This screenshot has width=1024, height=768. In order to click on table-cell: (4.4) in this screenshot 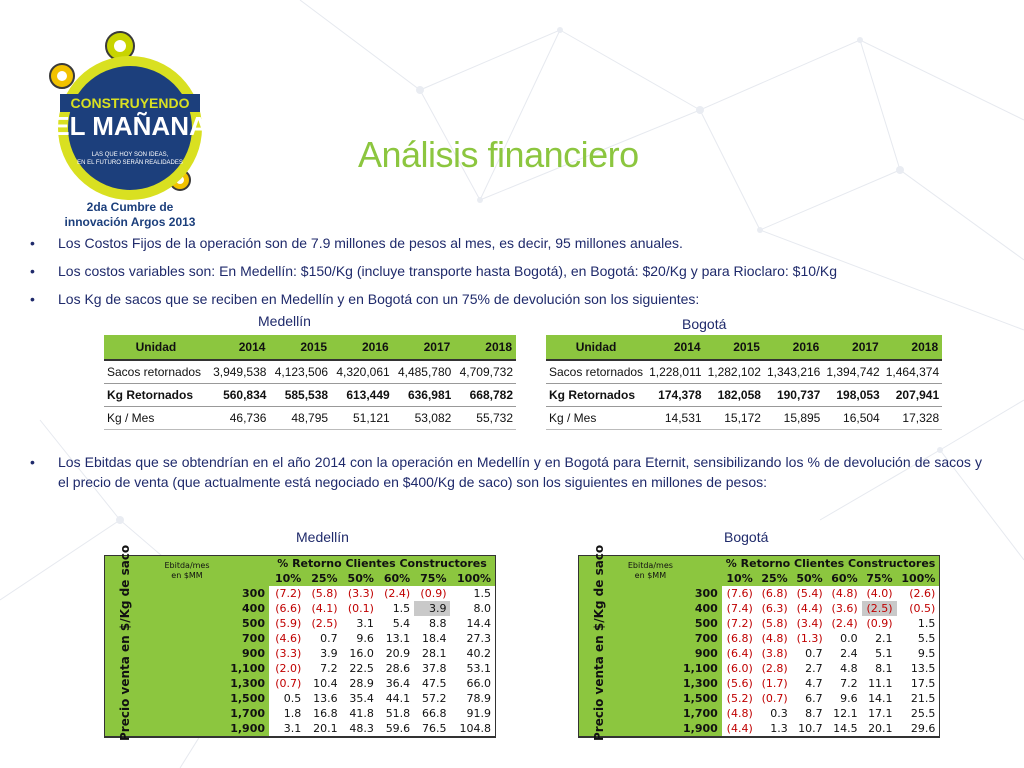, I will do `click(739, 728)`.